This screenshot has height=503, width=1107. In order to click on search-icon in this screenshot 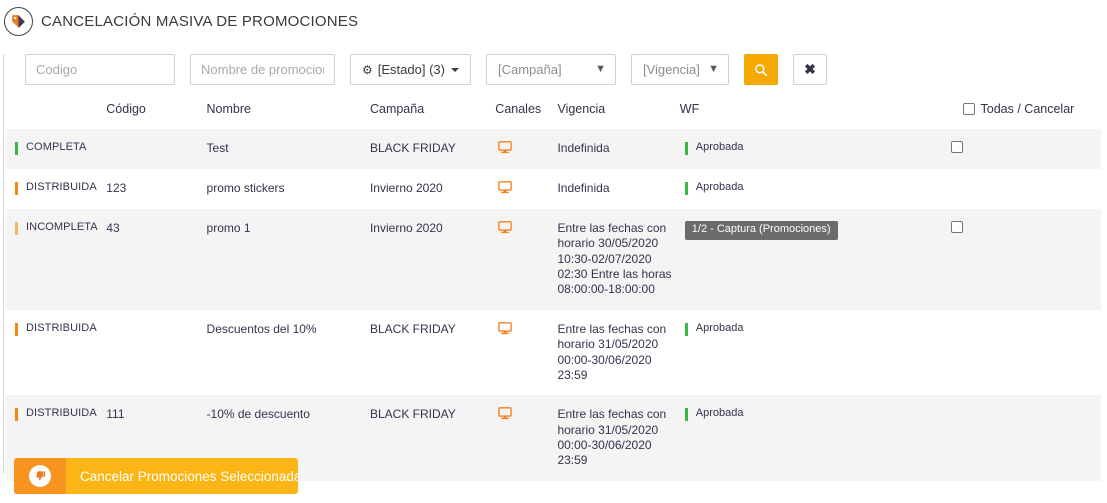, I will do `click(761, 69)`.